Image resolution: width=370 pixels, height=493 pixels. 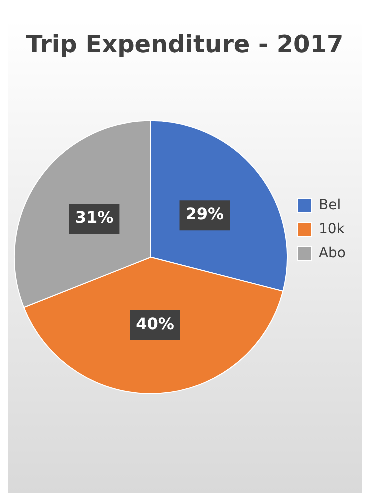 I want to click on data-label: 31%, so click(x=94, y=218).